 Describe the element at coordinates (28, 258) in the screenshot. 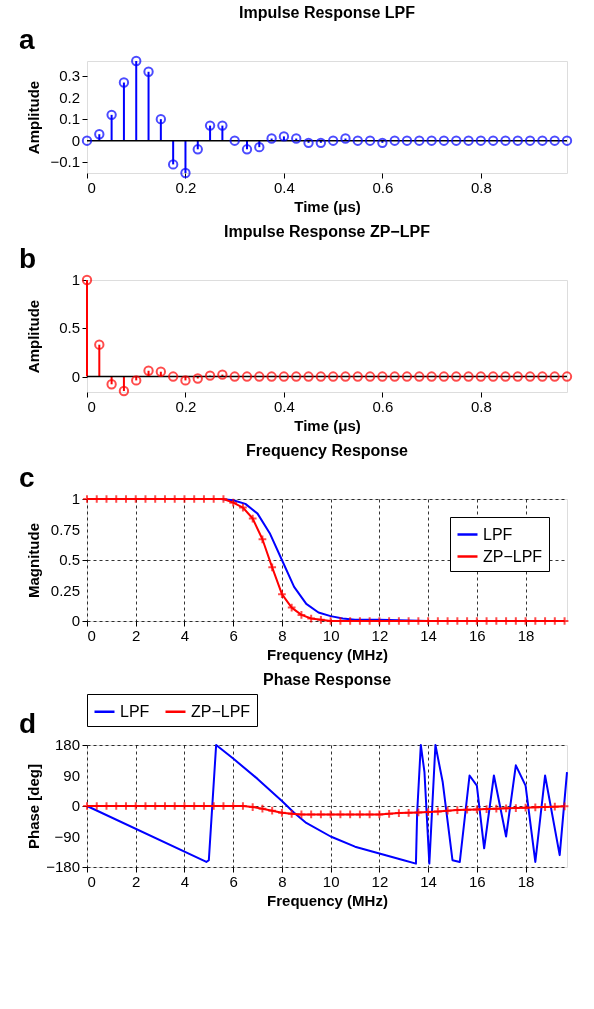

I see `text: b` at that location.